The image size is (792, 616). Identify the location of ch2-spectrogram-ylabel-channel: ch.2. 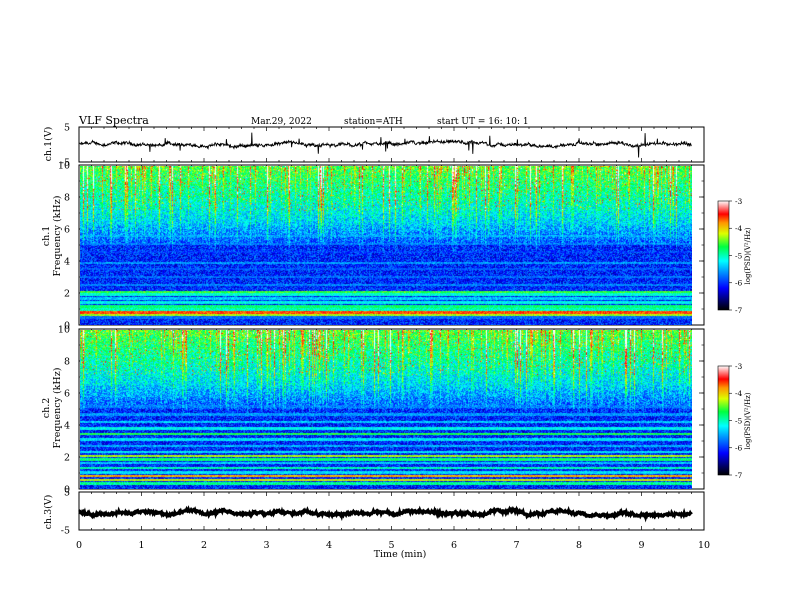
(46, 408).